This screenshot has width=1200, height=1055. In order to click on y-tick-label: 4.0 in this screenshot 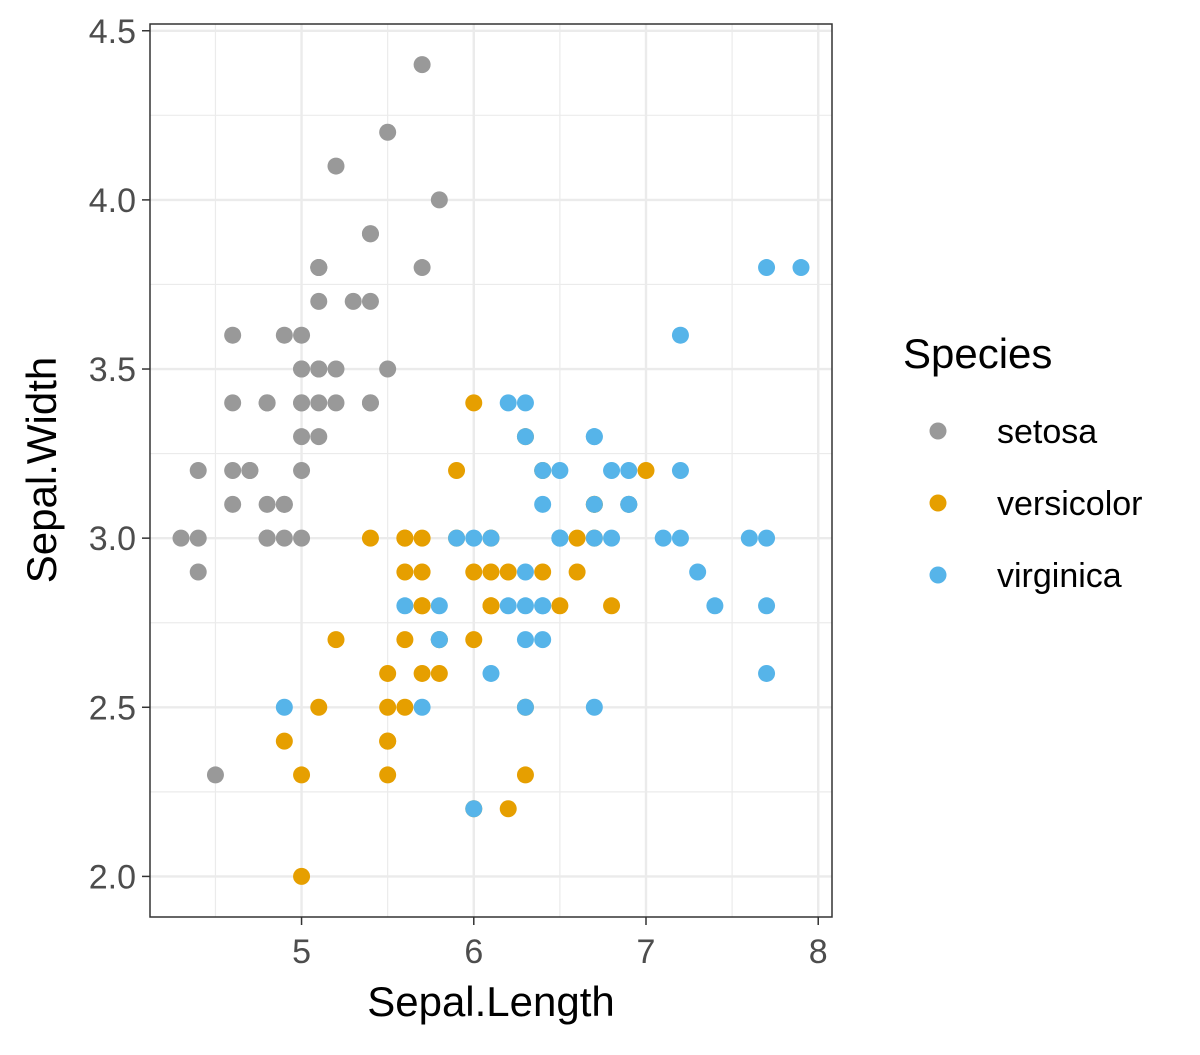, I will do `click(112, 201)`.